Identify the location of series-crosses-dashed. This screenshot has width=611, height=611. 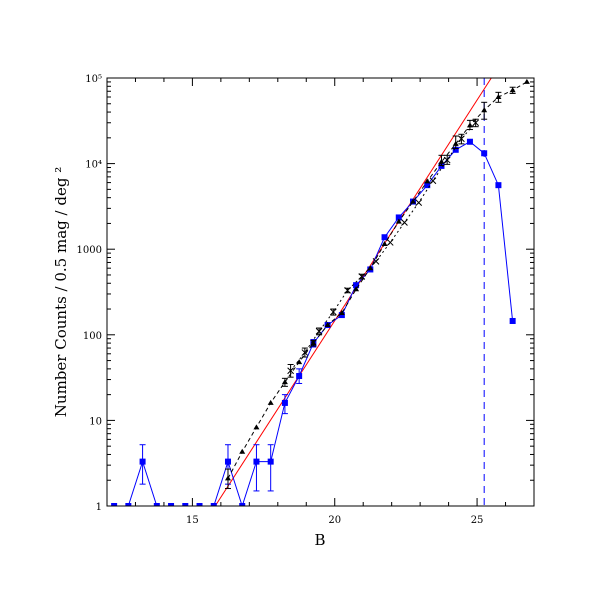
(383, 248).